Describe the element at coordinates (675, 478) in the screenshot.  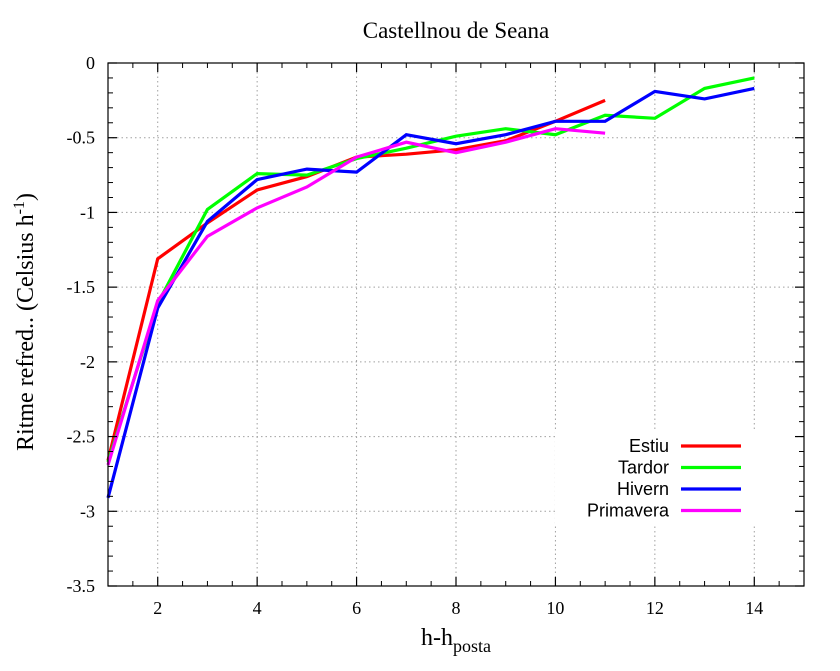
I see `legend-background` at that location.